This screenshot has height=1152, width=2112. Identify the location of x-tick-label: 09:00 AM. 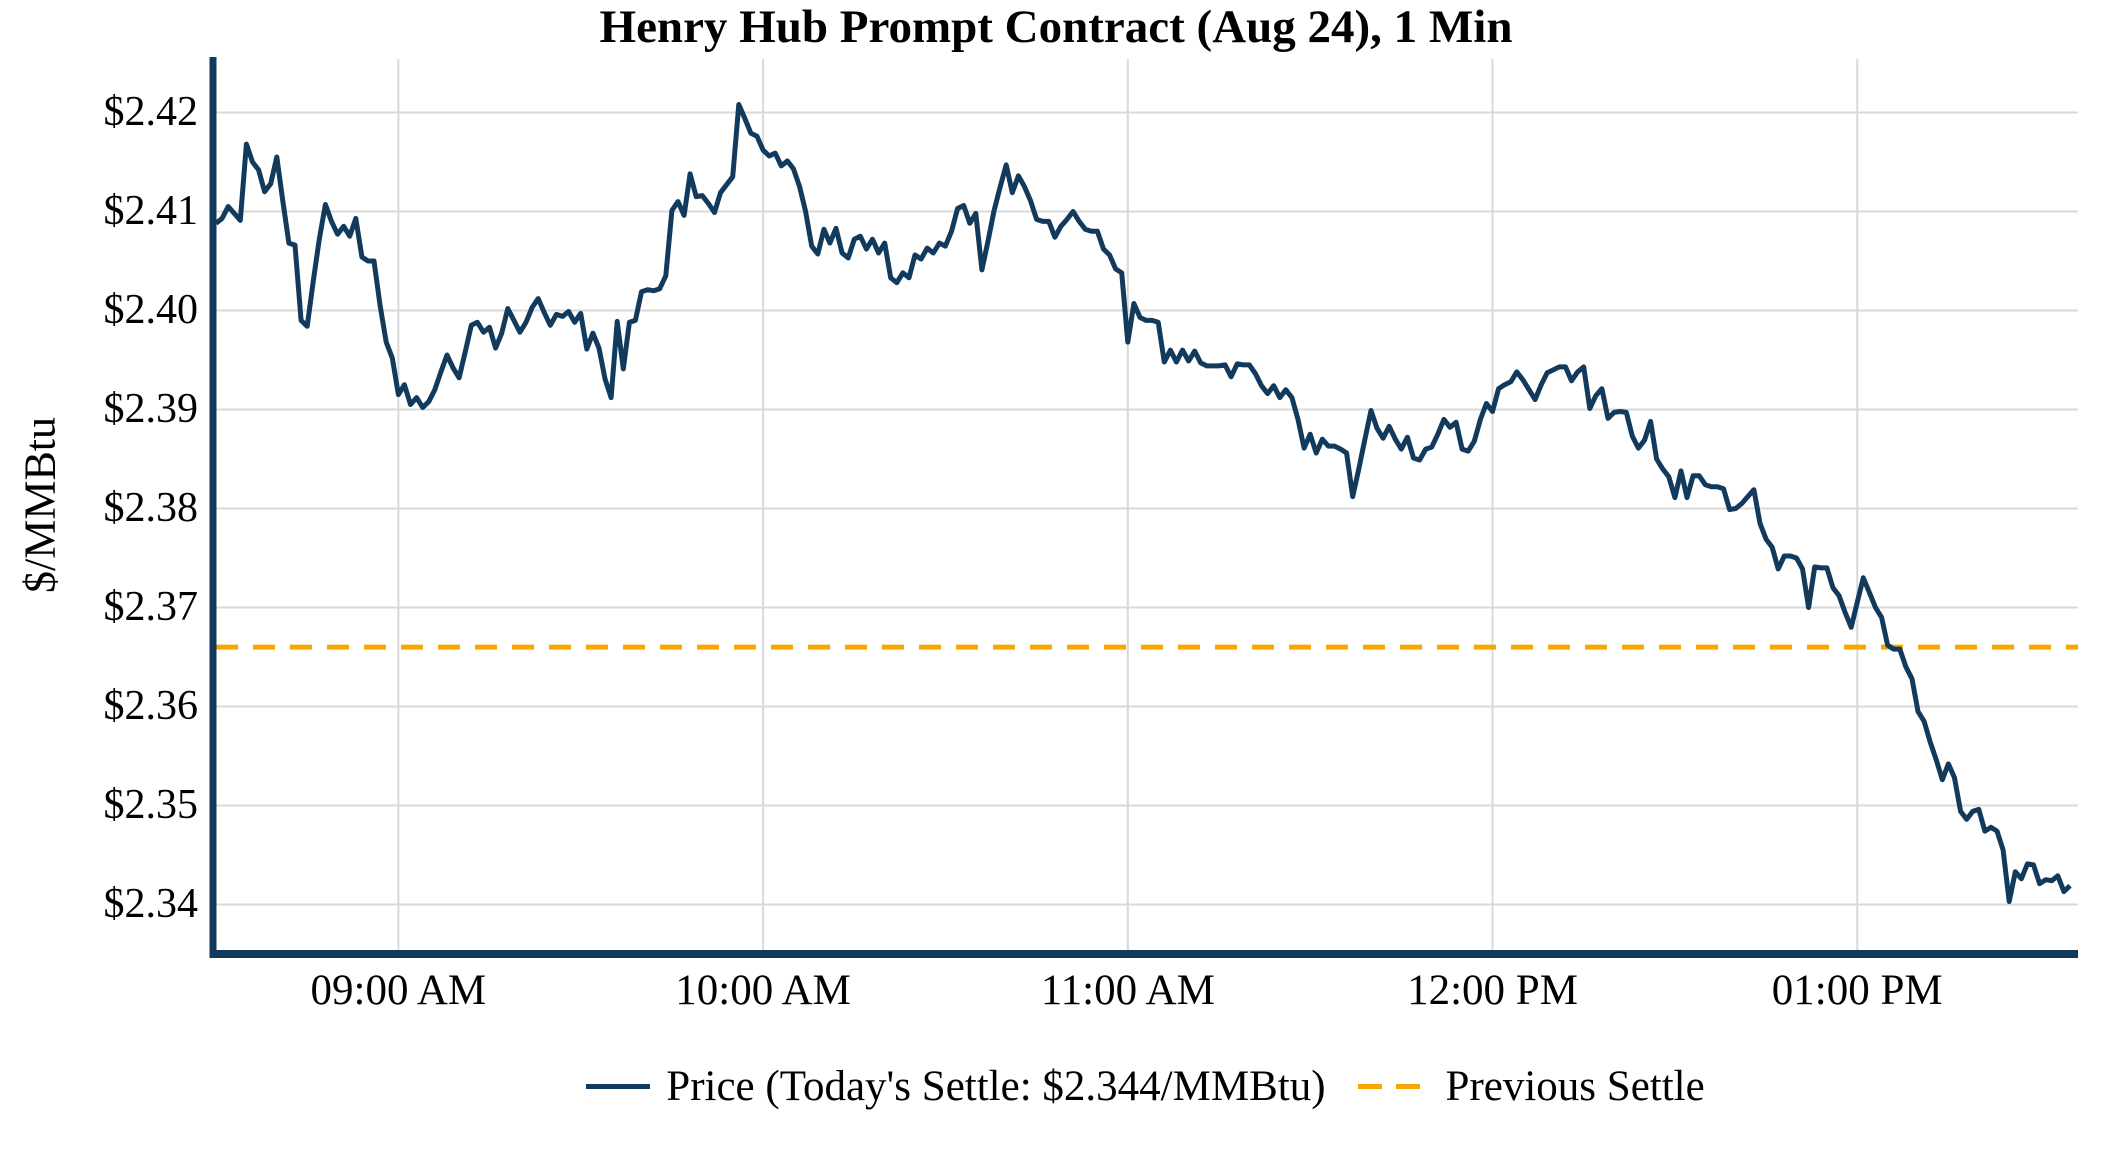
(398, 990).